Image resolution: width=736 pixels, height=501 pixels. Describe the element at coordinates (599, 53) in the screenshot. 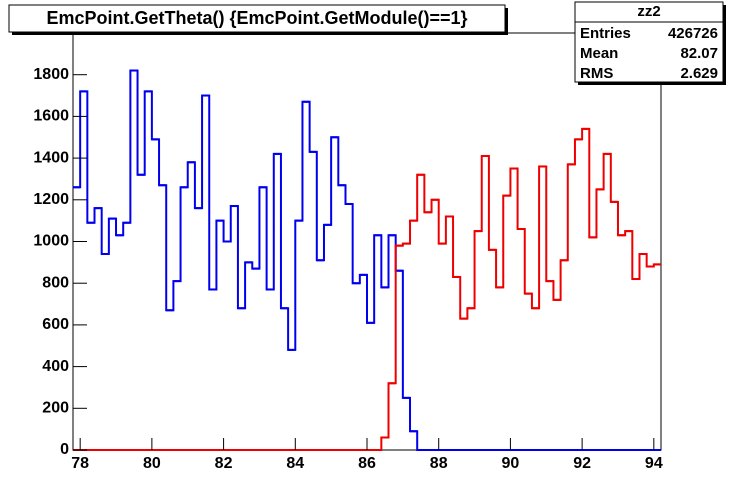

I see `stat-label: Mean` at that location.